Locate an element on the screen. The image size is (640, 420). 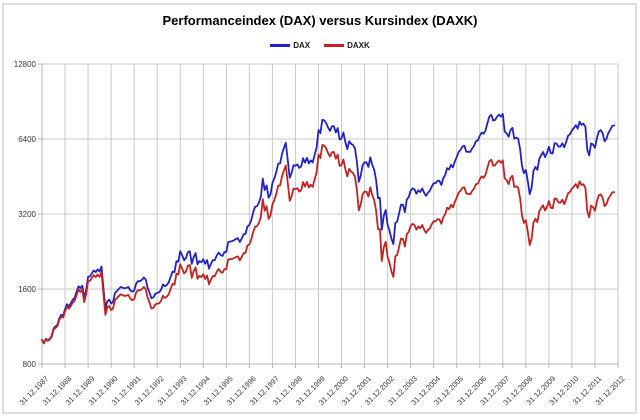
legend-item-daxk: DAXK is located at coordinates (347, 45).